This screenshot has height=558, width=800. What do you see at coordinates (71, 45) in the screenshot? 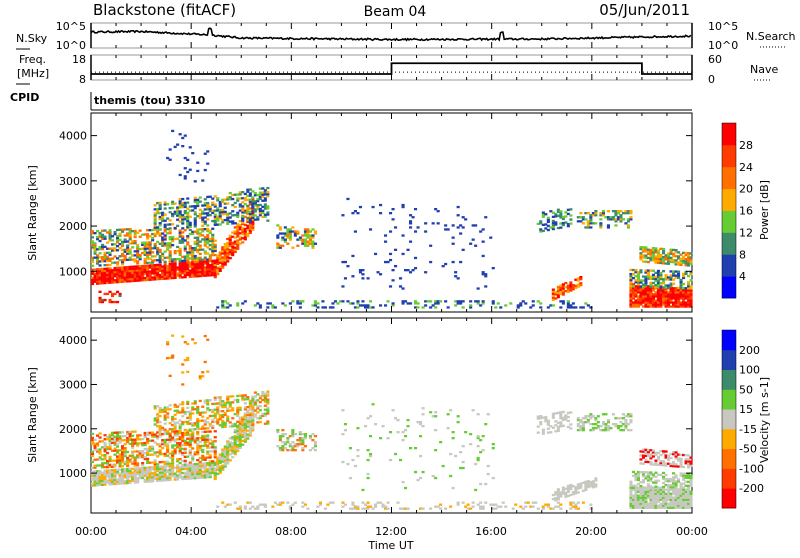
I see `nsky-tick-bottom: 10^0` at bounding box center [71, 45].